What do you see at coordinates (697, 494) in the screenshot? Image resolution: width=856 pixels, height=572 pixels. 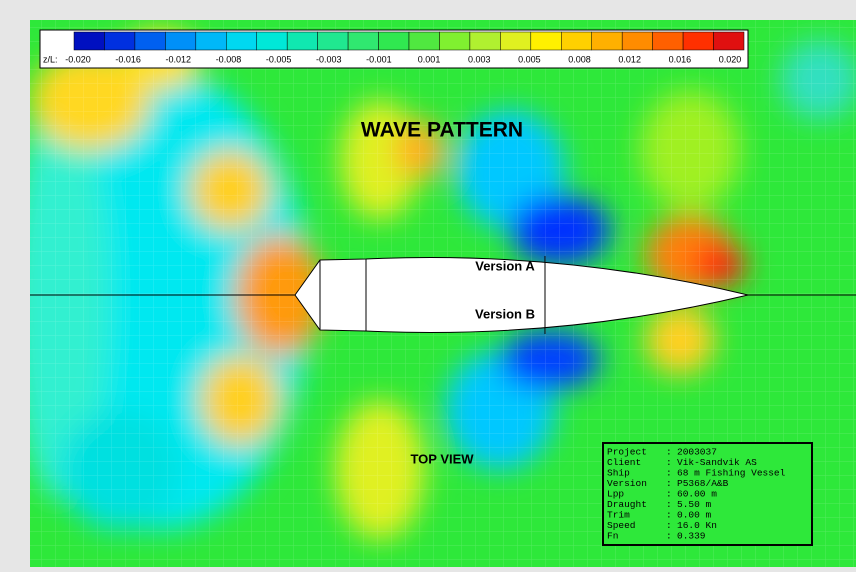 I see `info-value: 60.00 m` at bounding box center [697, 494].